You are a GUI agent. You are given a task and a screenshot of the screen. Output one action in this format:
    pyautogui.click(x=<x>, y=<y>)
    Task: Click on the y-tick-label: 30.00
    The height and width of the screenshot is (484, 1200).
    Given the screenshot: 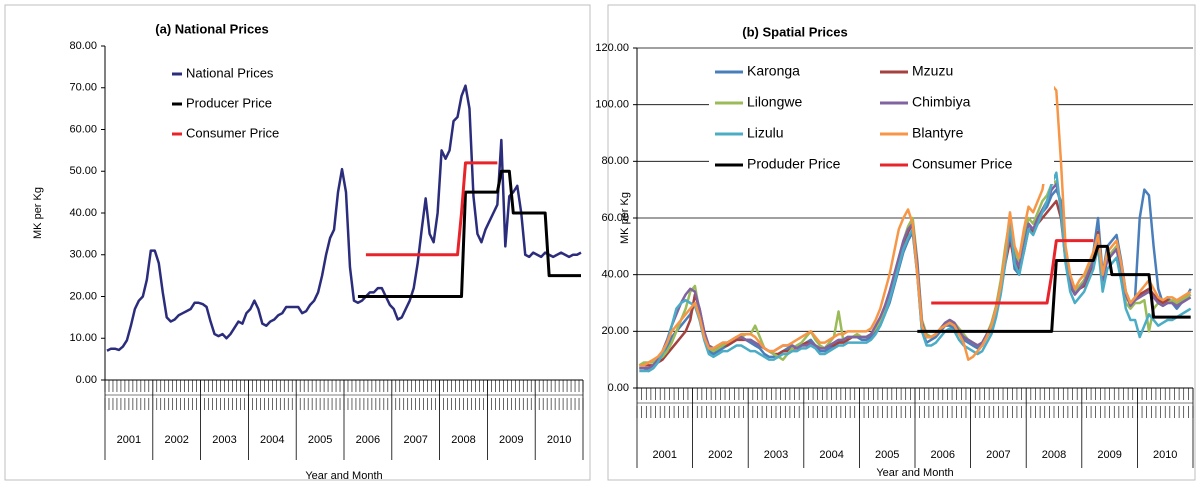 What is the action you would take?
    pyautogui.click(x=83, y=255)
    